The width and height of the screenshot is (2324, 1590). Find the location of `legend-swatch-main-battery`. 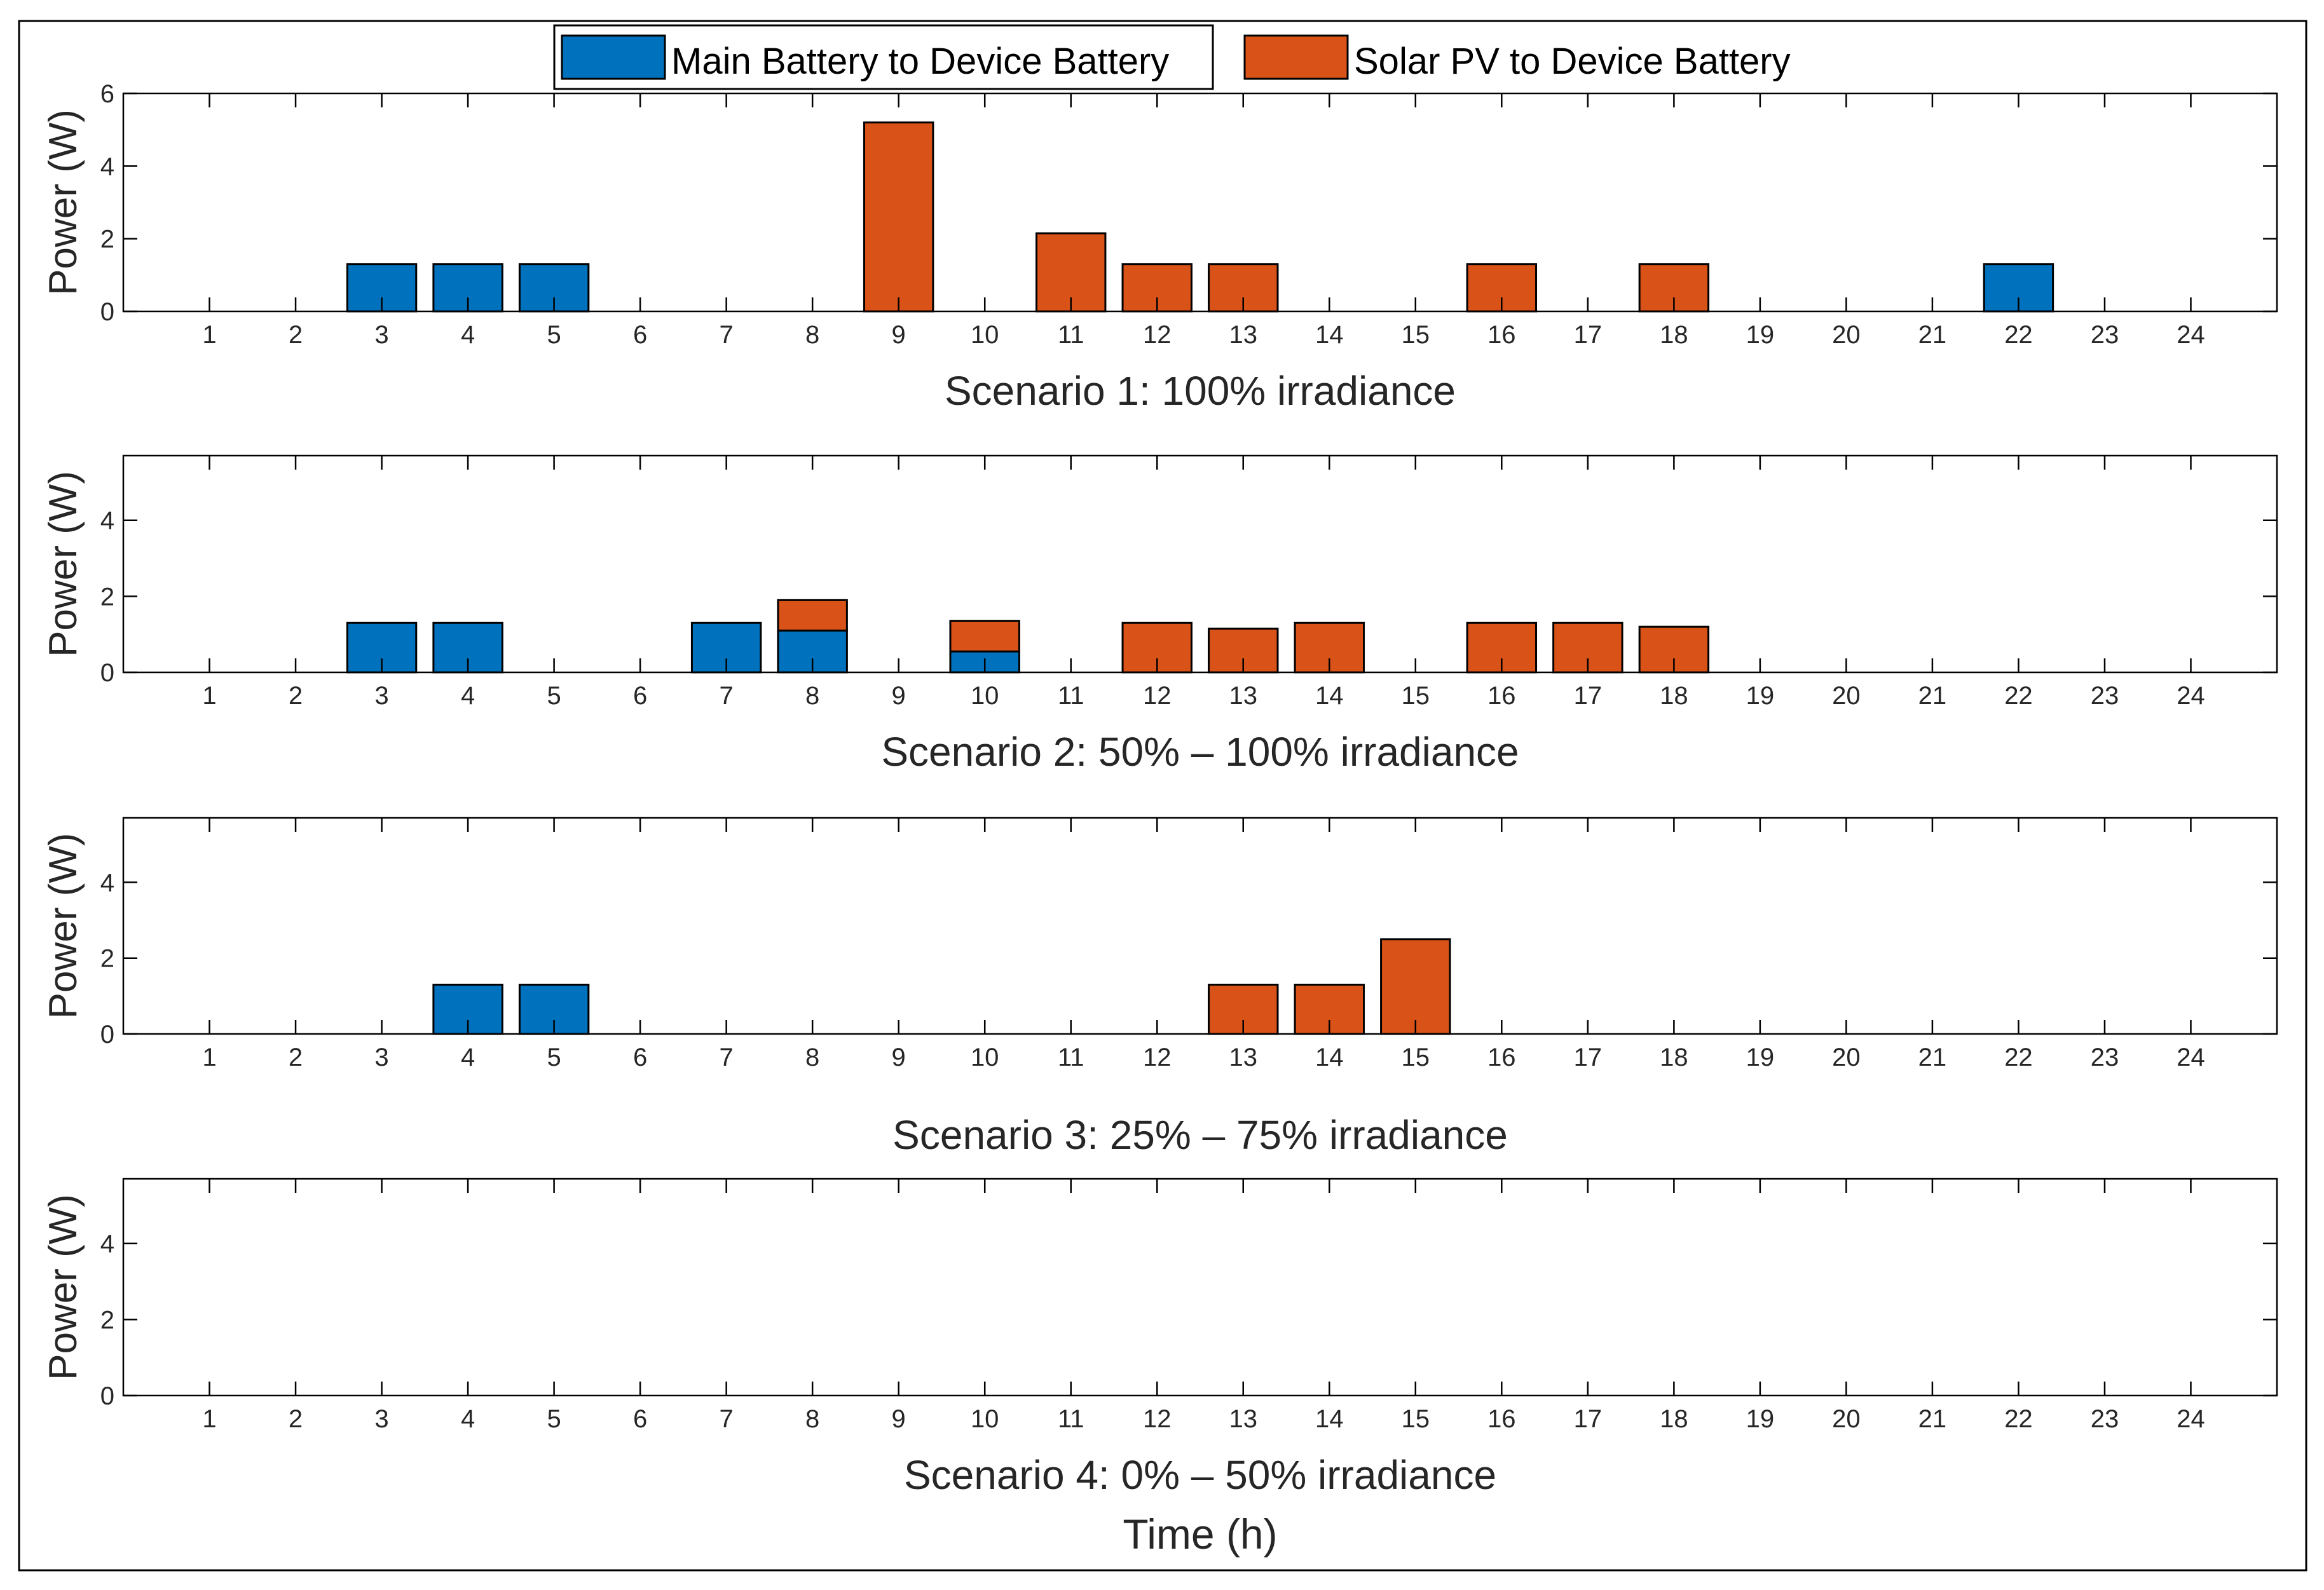

legend-swatch-main-battery is located at coordinates (613, 57).